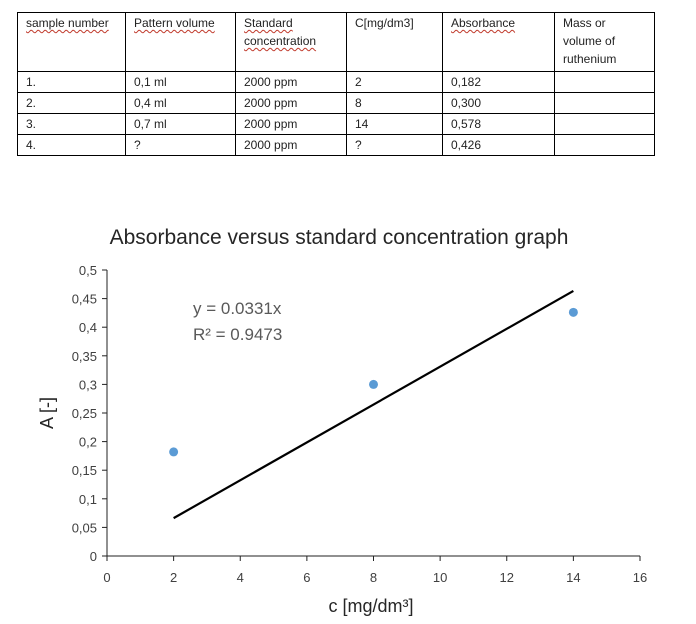 The image size is (696, 624). I want to click on table-cell: 1., so click(71, 82).